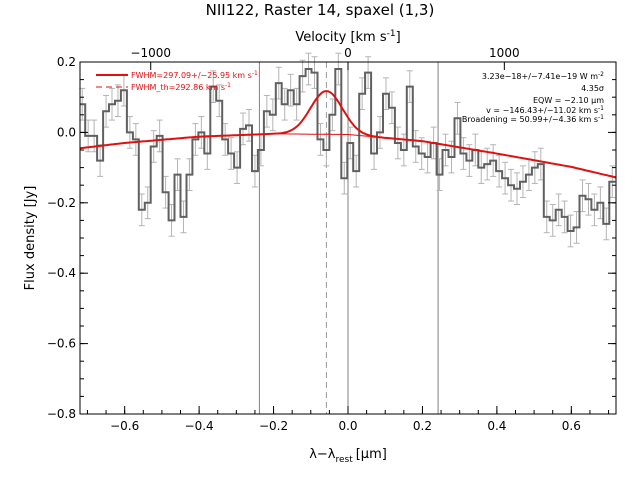  I want to click on x-tick-label-1: −0.4, so click(199, 426).